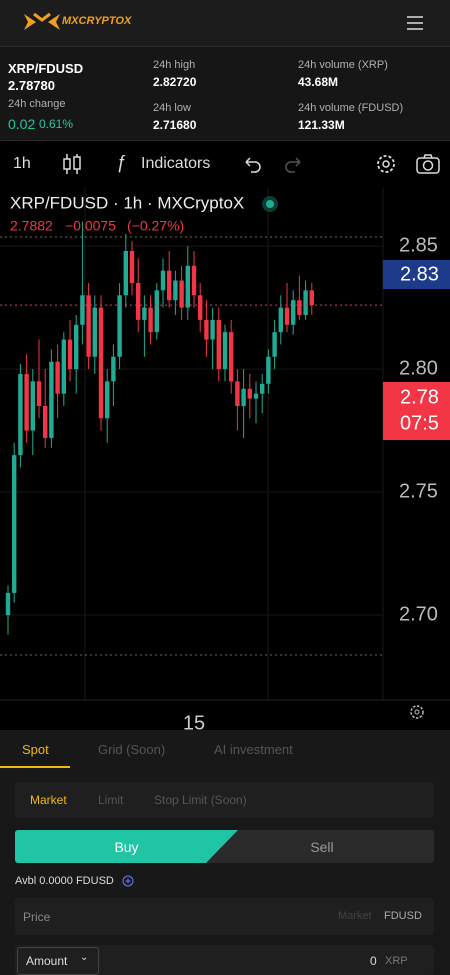  Describe the element at coordinates (294, 164) in the screenshot. I see `redo-button` at that location.